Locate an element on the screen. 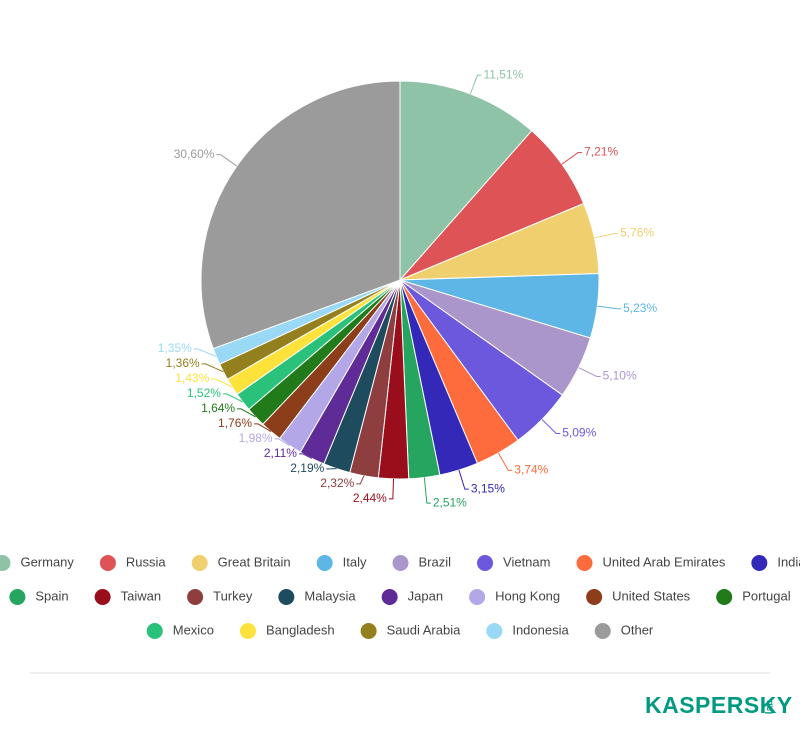  legend-label: United Arab Emirates is located at coordinates (663, 561).